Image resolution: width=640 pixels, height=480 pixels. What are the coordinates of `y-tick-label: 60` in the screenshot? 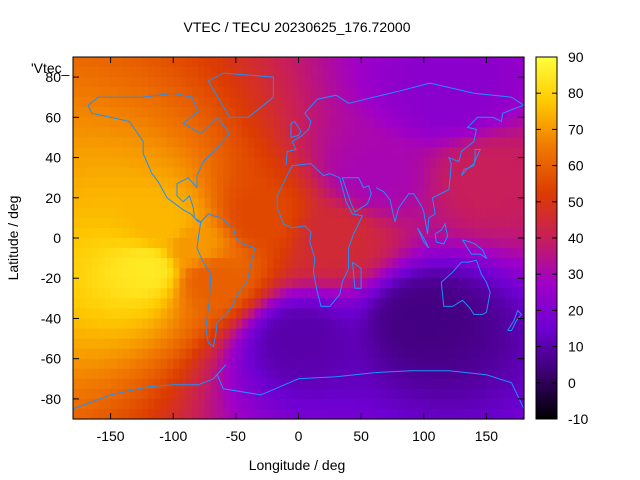 It's located at (53, 117).